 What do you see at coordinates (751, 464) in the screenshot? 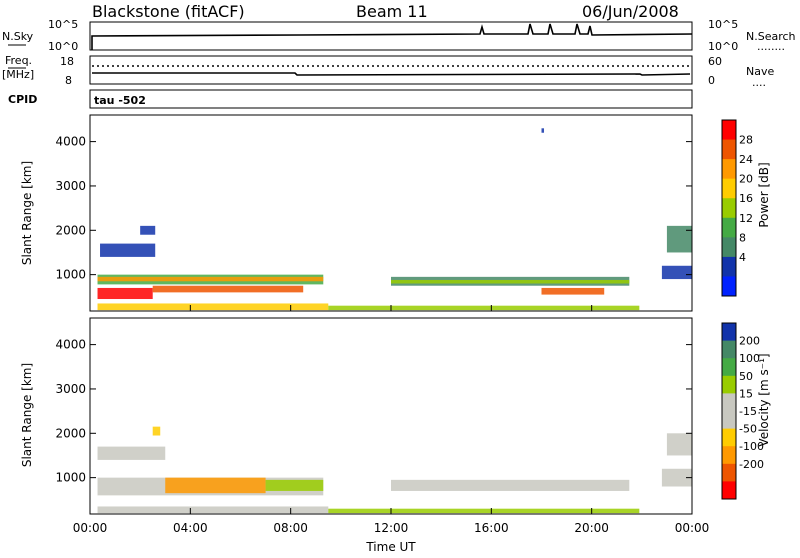
I see `velocity-colorbar-tick: -200` at bounding box center [751, 464].